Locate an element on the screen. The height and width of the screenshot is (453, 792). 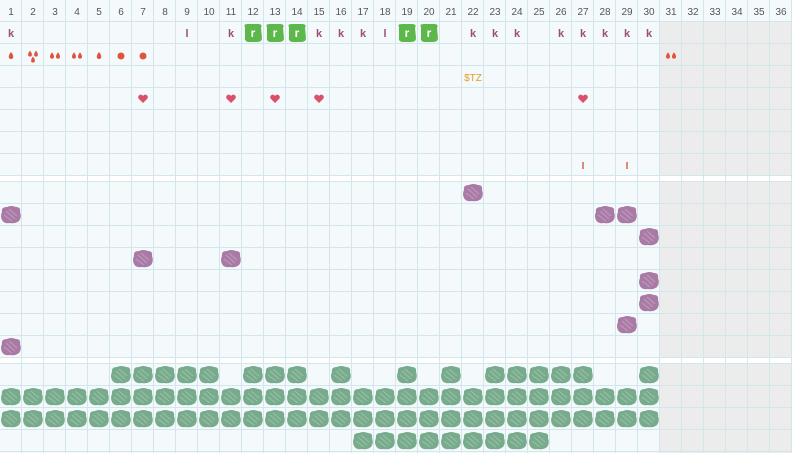
column-header-label: 34 is located at coordinates (737, 12).